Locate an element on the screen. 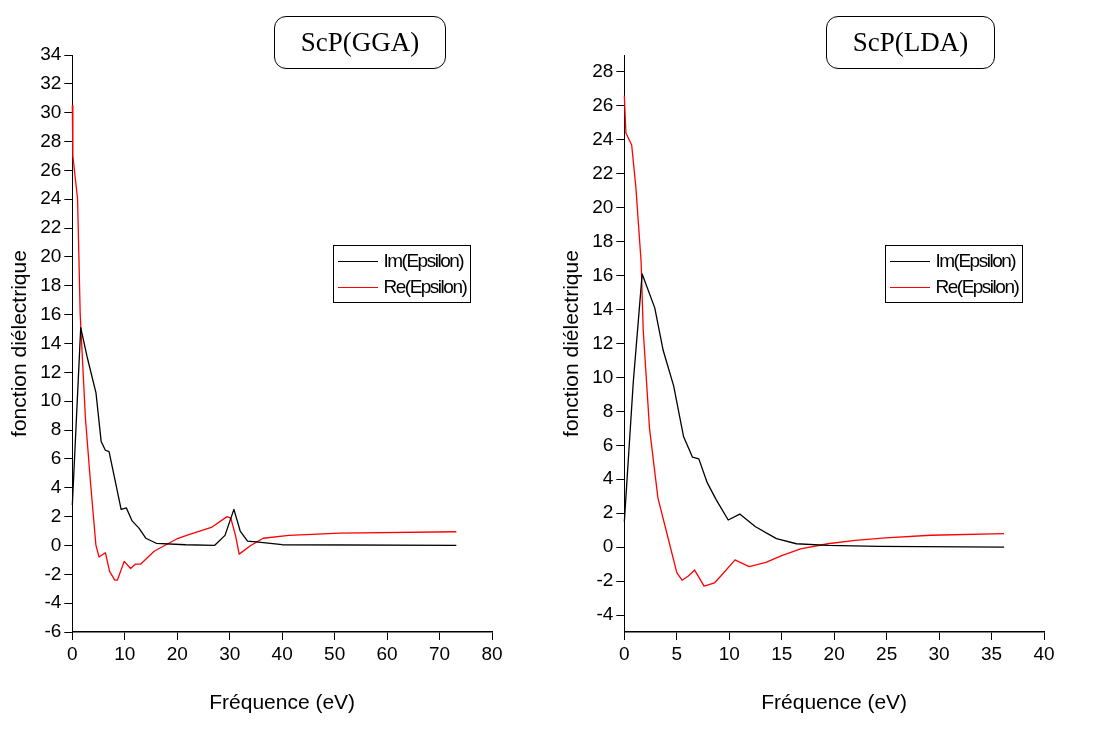 Image resolution: width=1104 pixels, height=730 pixels. x-tick-label: 25 is located at coordinates (887, 653).